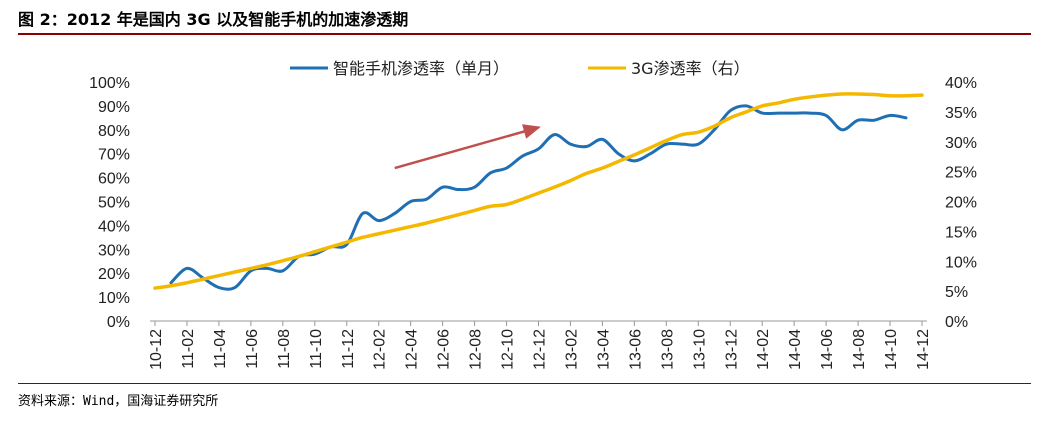 The image size is (1049, 422). I want to click on y-right-tick-label: 0%, so click(956, 322).